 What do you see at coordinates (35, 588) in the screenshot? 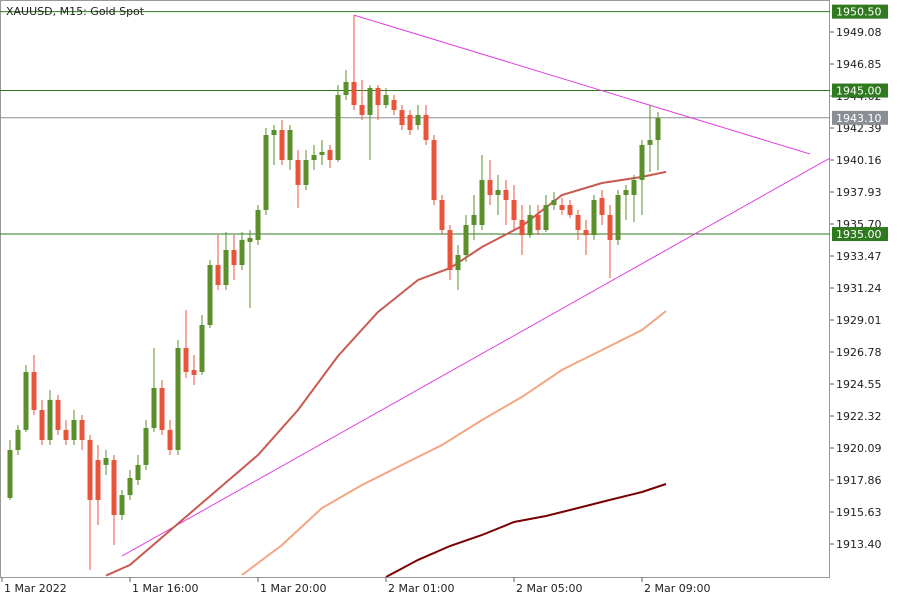
I see `x-tick-label: 1 Mar 2022` at bounding box center [35, 588].